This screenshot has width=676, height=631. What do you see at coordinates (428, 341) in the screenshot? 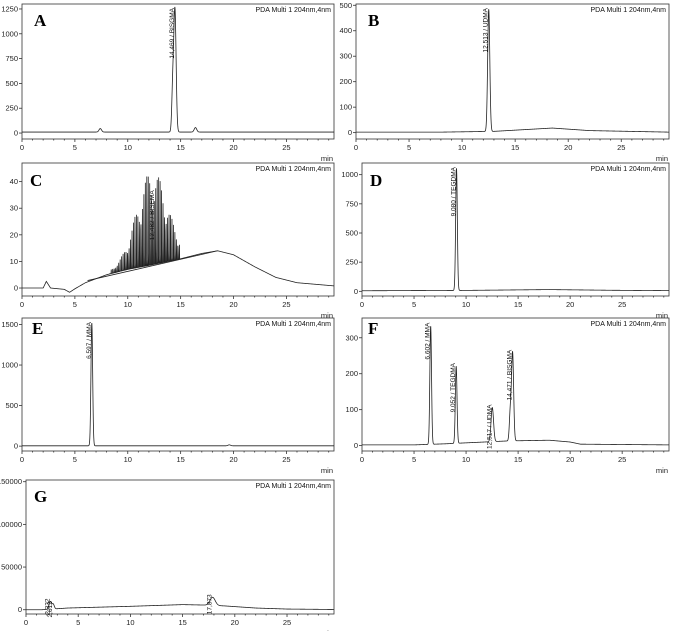
I see `peak-label: 6,602 / MMA` at bounding box center [428, 341].